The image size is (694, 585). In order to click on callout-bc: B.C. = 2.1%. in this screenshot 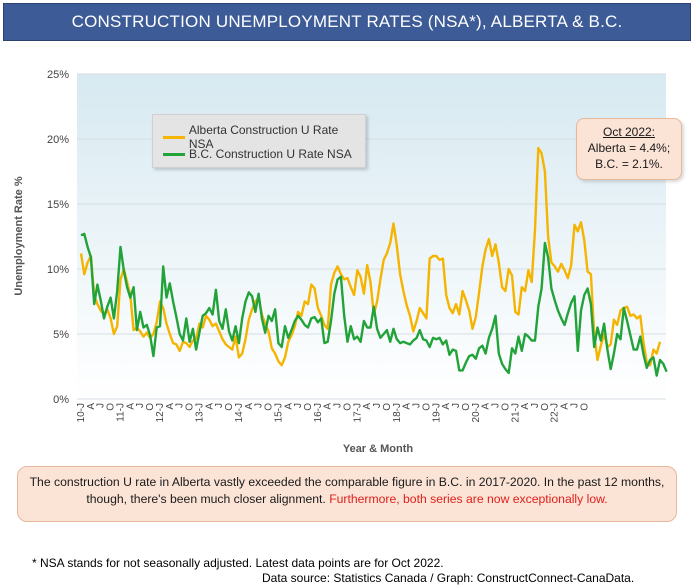, I will do `click(629, 164)`.